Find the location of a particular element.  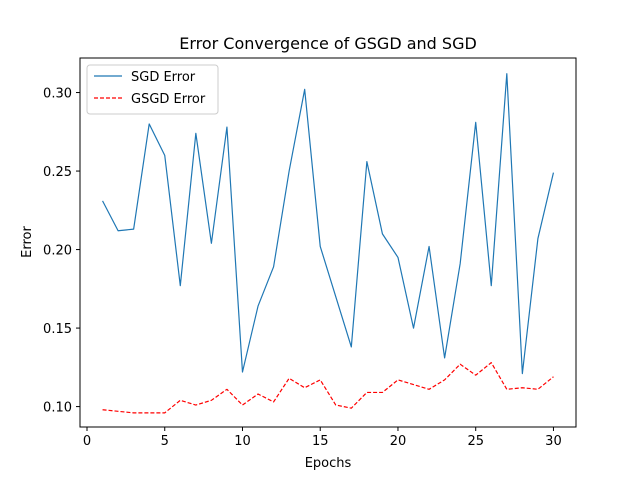

x-tick-label-4: 20 is located at coordinates (398, 441).